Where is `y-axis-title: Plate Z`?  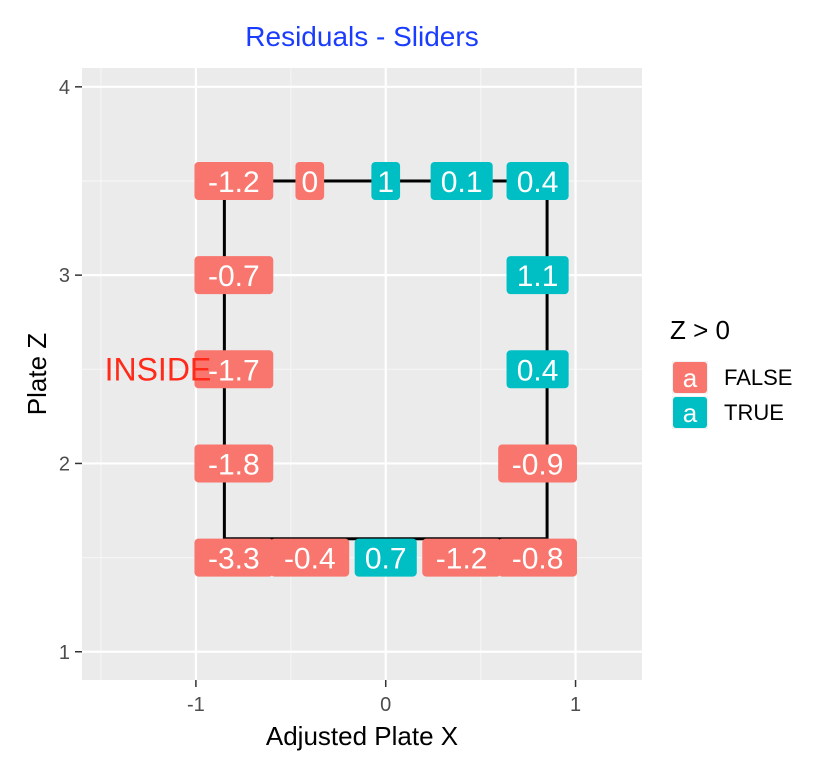 y-axis-title: Plate Z is located at coordinates (37, 374).